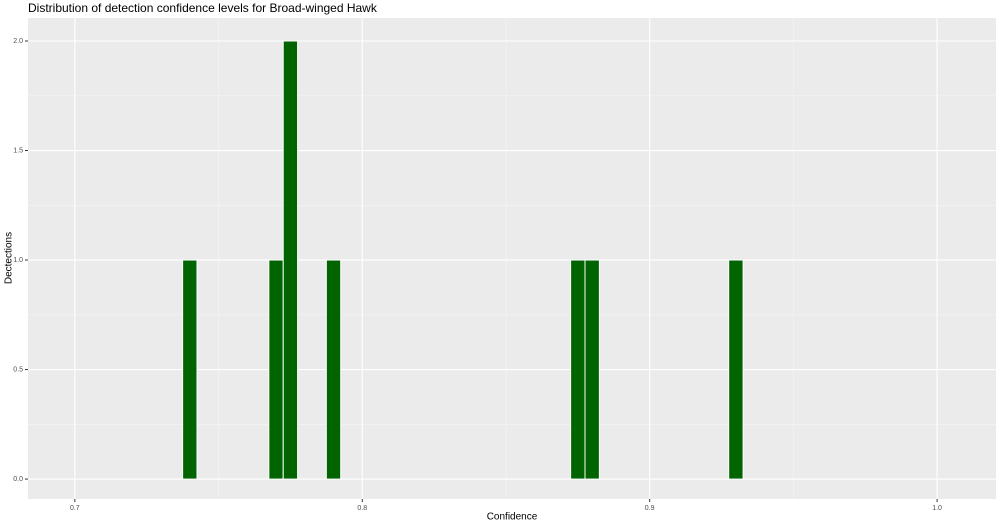  Describe the element at coordinates (18, 479) in the screenshot. I see `y-tick-label: 0.0` at that location.